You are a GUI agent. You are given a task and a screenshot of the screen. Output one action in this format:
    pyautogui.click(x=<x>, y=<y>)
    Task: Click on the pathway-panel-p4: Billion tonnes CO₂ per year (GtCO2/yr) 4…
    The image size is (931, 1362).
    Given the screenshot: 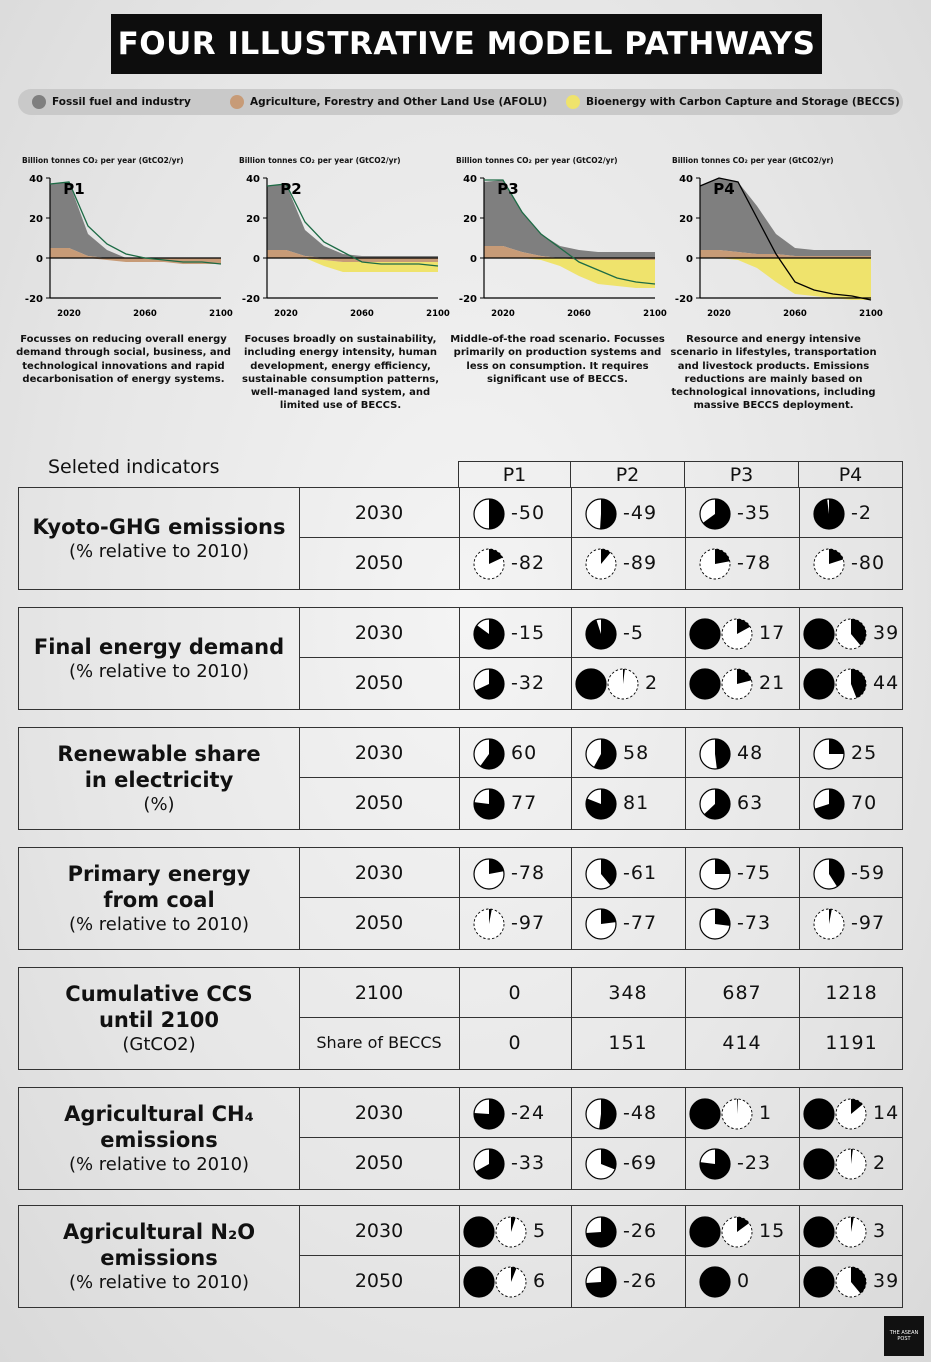 What is the action you would take?
    pyautogui.click(x=774, y=300)
    